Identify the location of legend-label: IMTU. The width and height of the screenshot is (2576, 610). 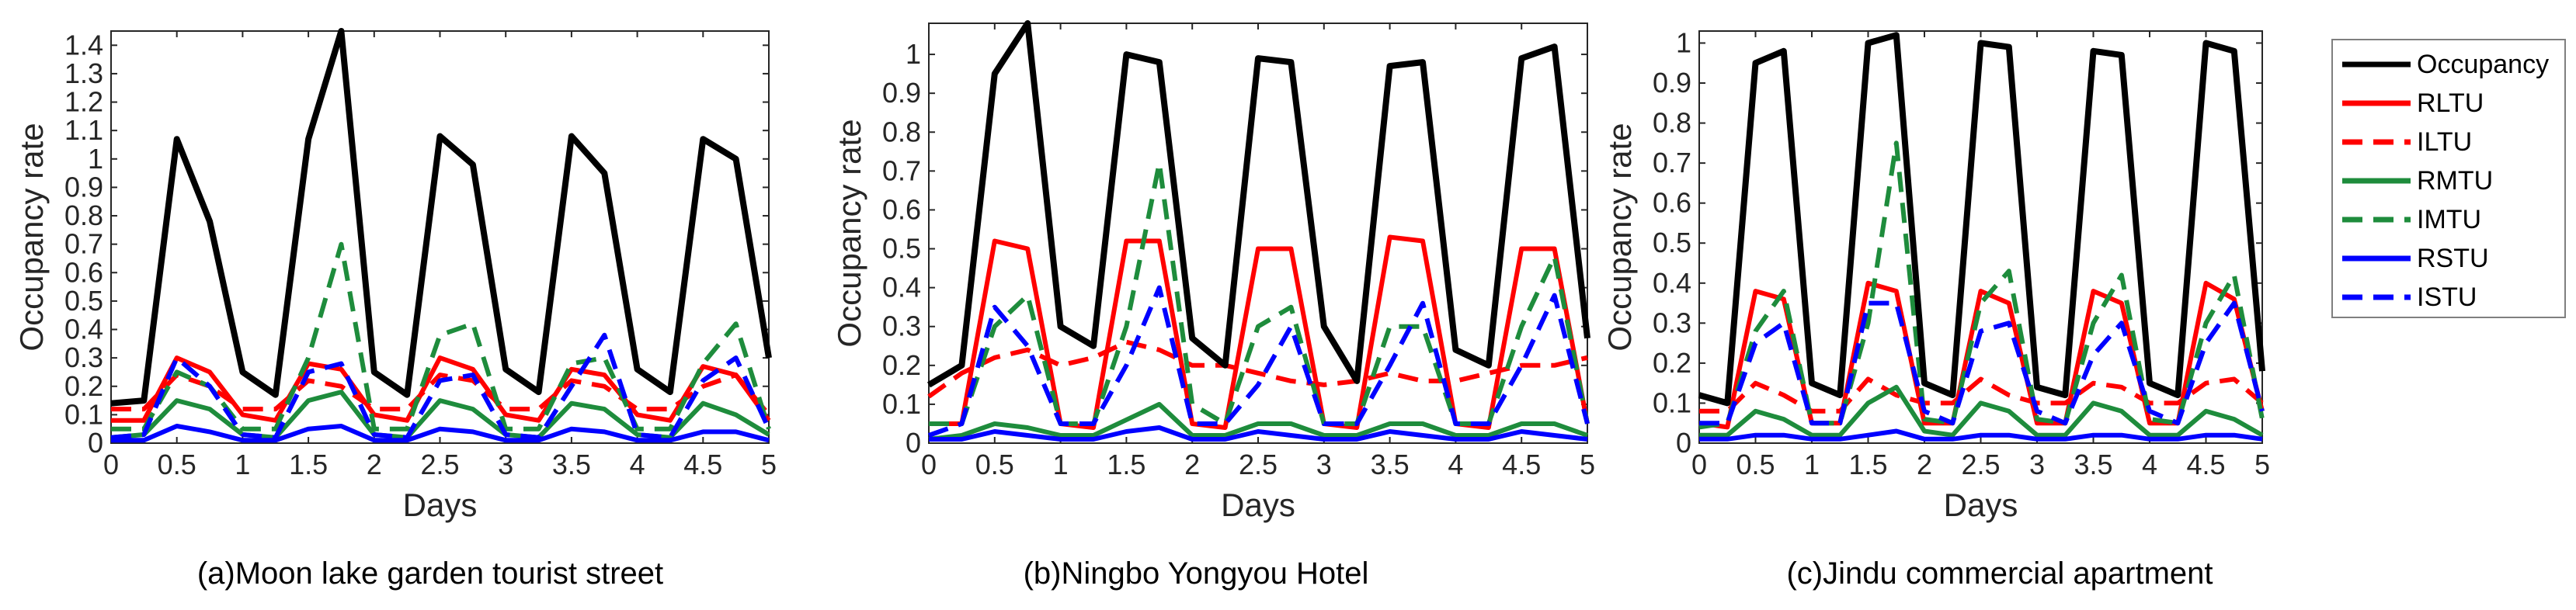
(2449, 219).